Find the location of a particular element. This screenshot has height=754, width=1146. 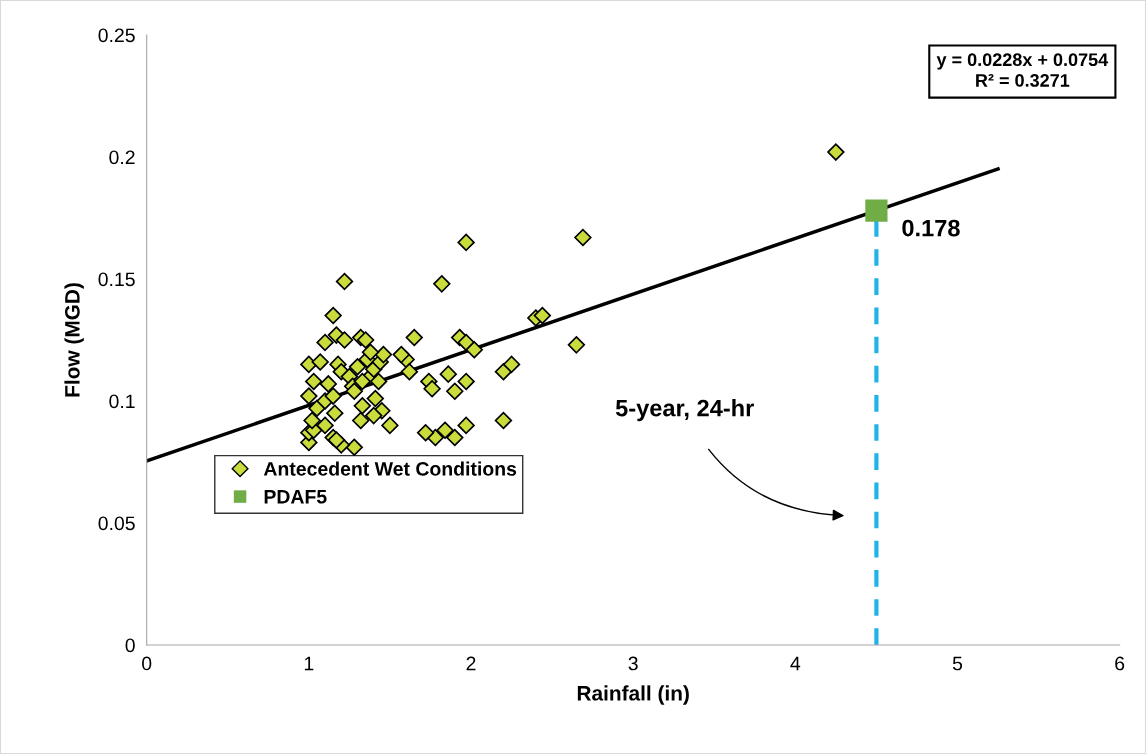

x-tick-label: 0 is located at coordinates (147, 663).